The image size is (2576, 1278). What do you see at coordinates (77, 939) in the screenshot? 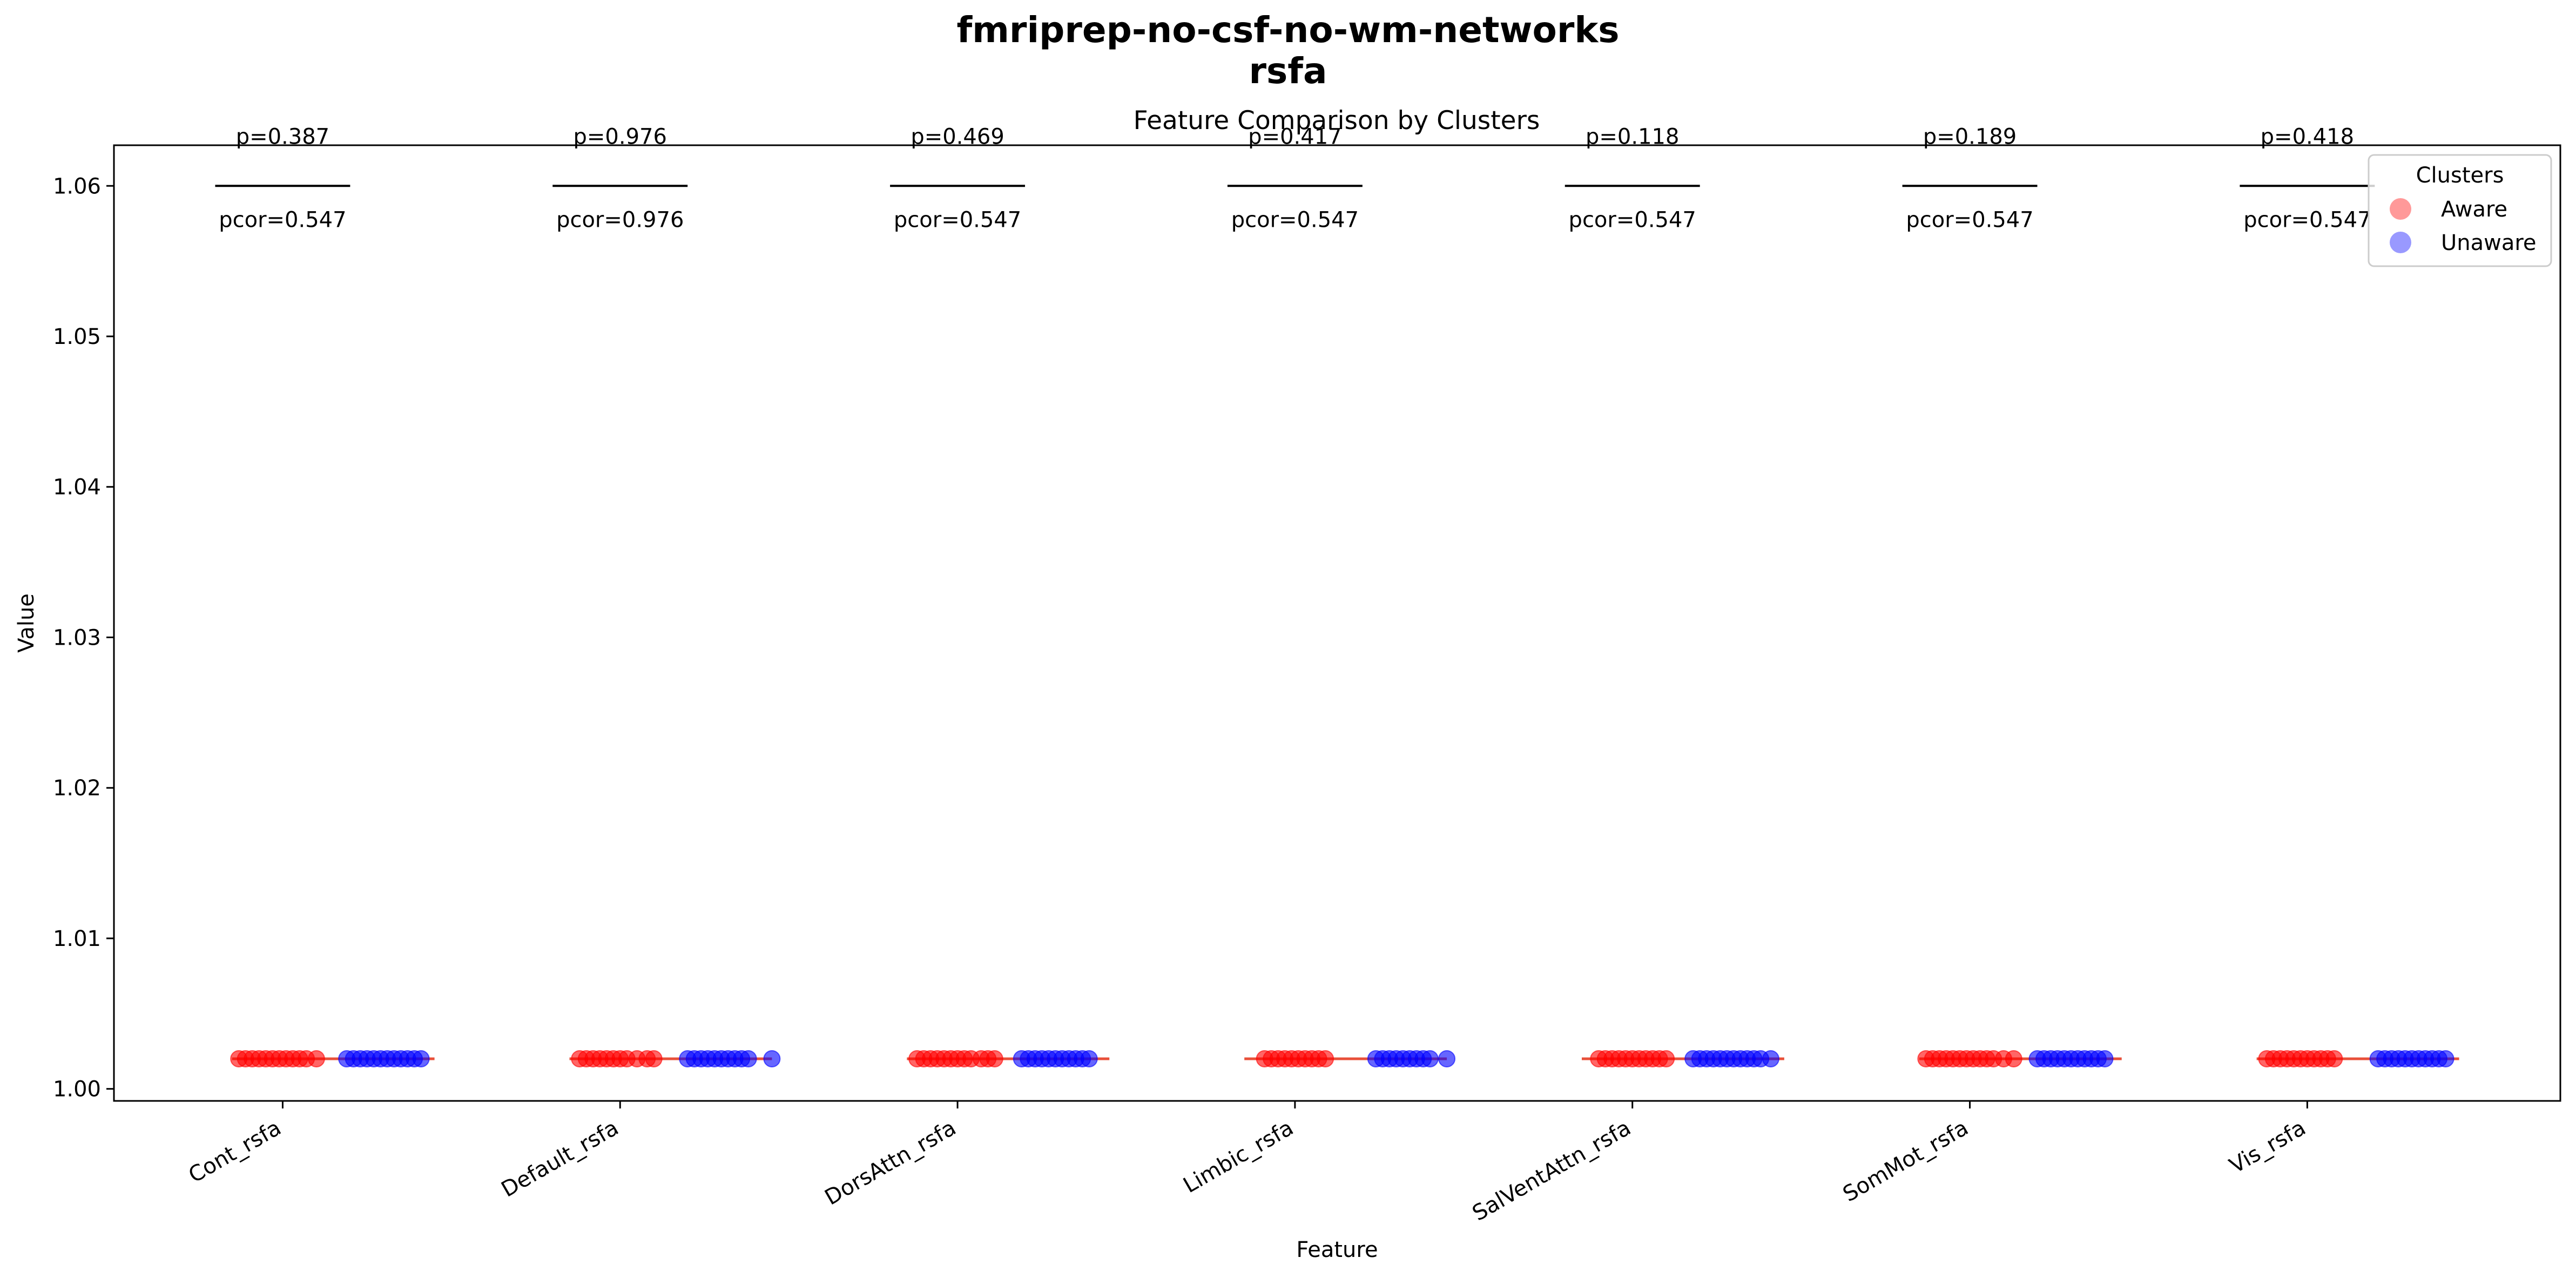
I see `y-tick-label: 1.01` at bounding box center [77, 939].